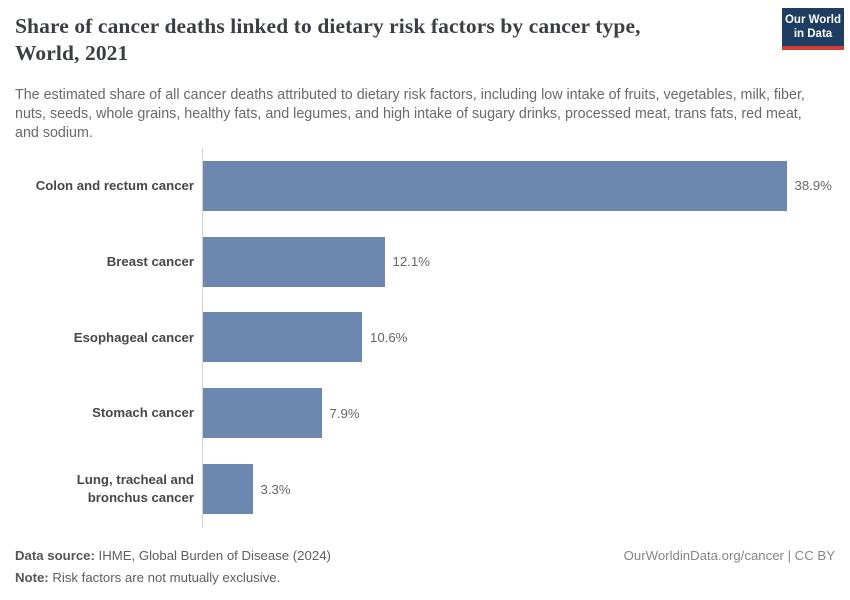 The width and height of the screenshot is (850, 600). Describe the element at coordinates (813, 186) in the screenshot. I see `value-label: 38.9%` at that location.